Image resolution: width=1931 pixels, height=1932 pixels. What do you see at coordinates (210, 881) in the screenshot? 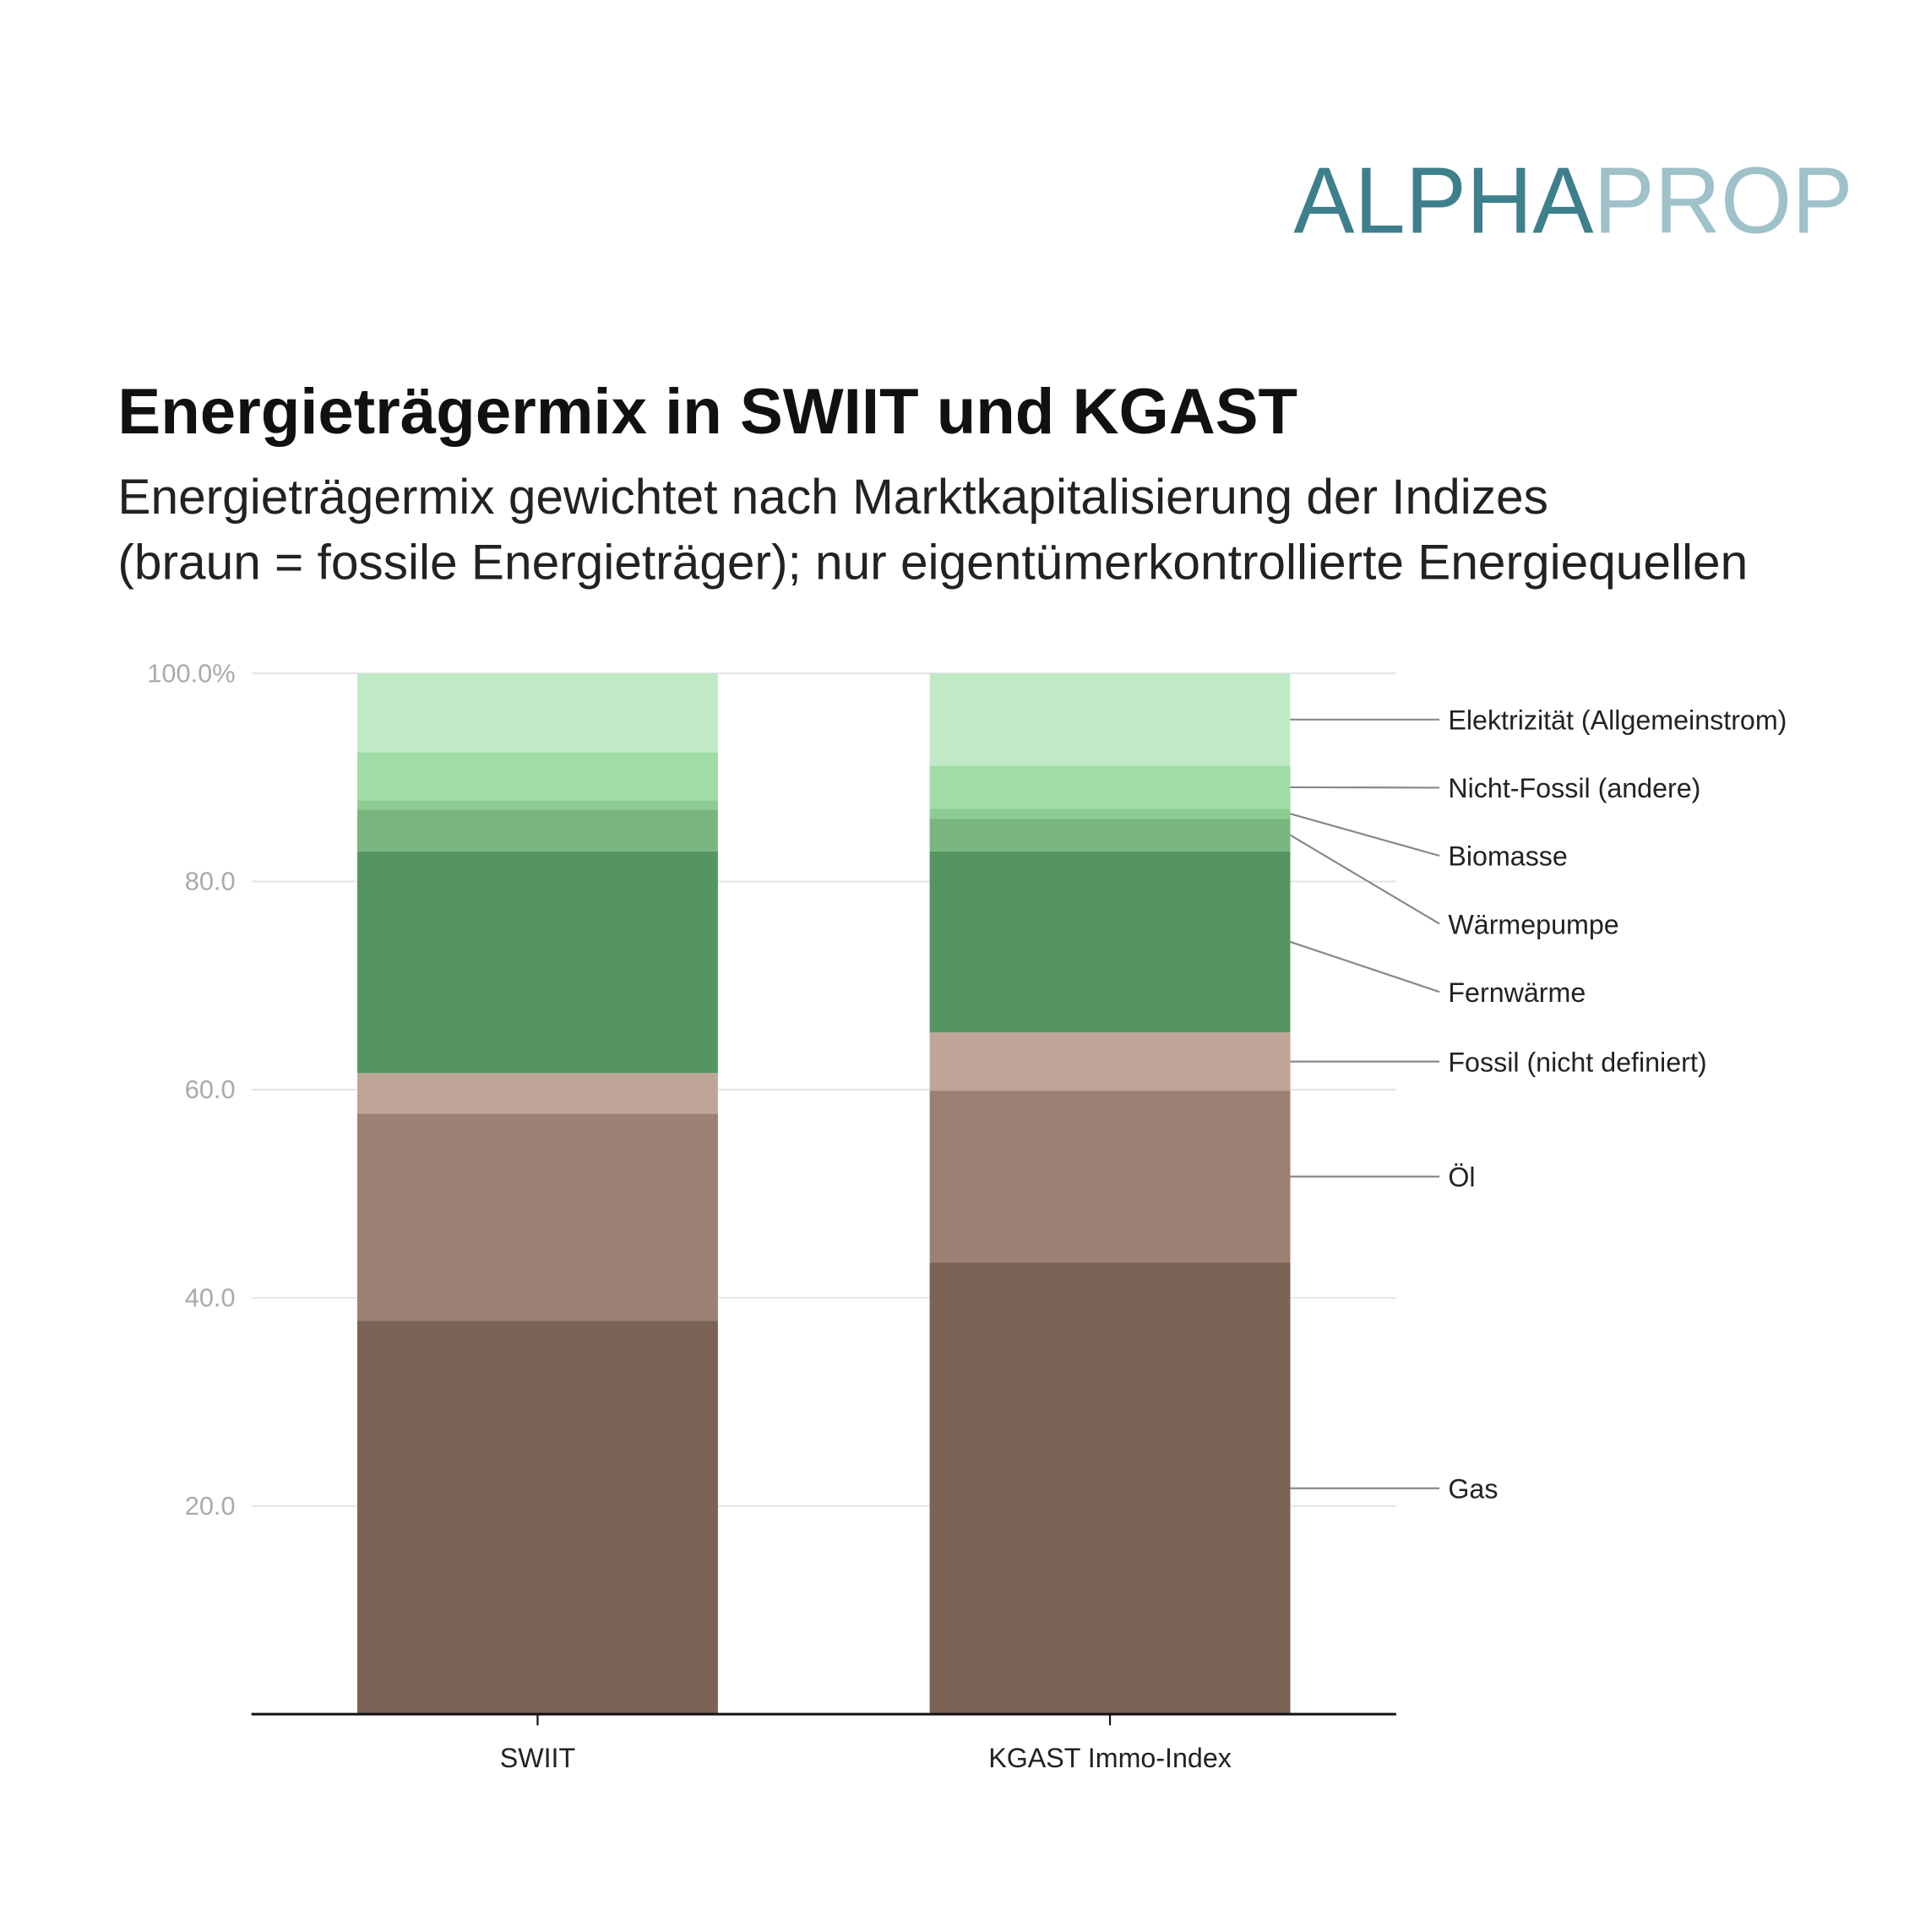
I see `y-tick-label: 80.0` at bounding box center [210, 881].